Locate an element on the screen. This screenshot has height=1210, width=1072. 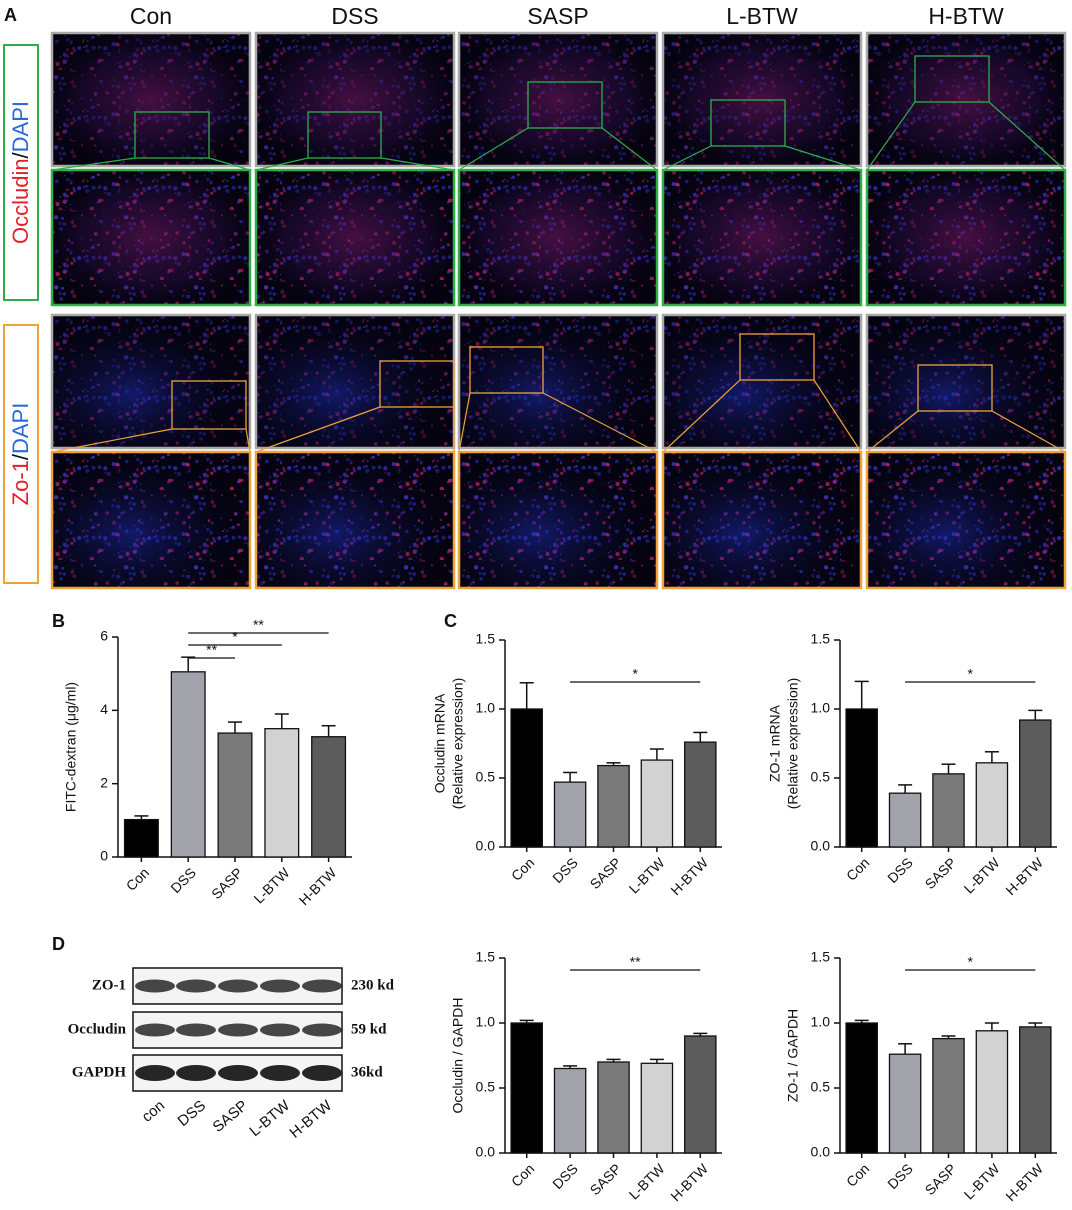
blot-size: 59 kd is located at coordinates (369, 1029).